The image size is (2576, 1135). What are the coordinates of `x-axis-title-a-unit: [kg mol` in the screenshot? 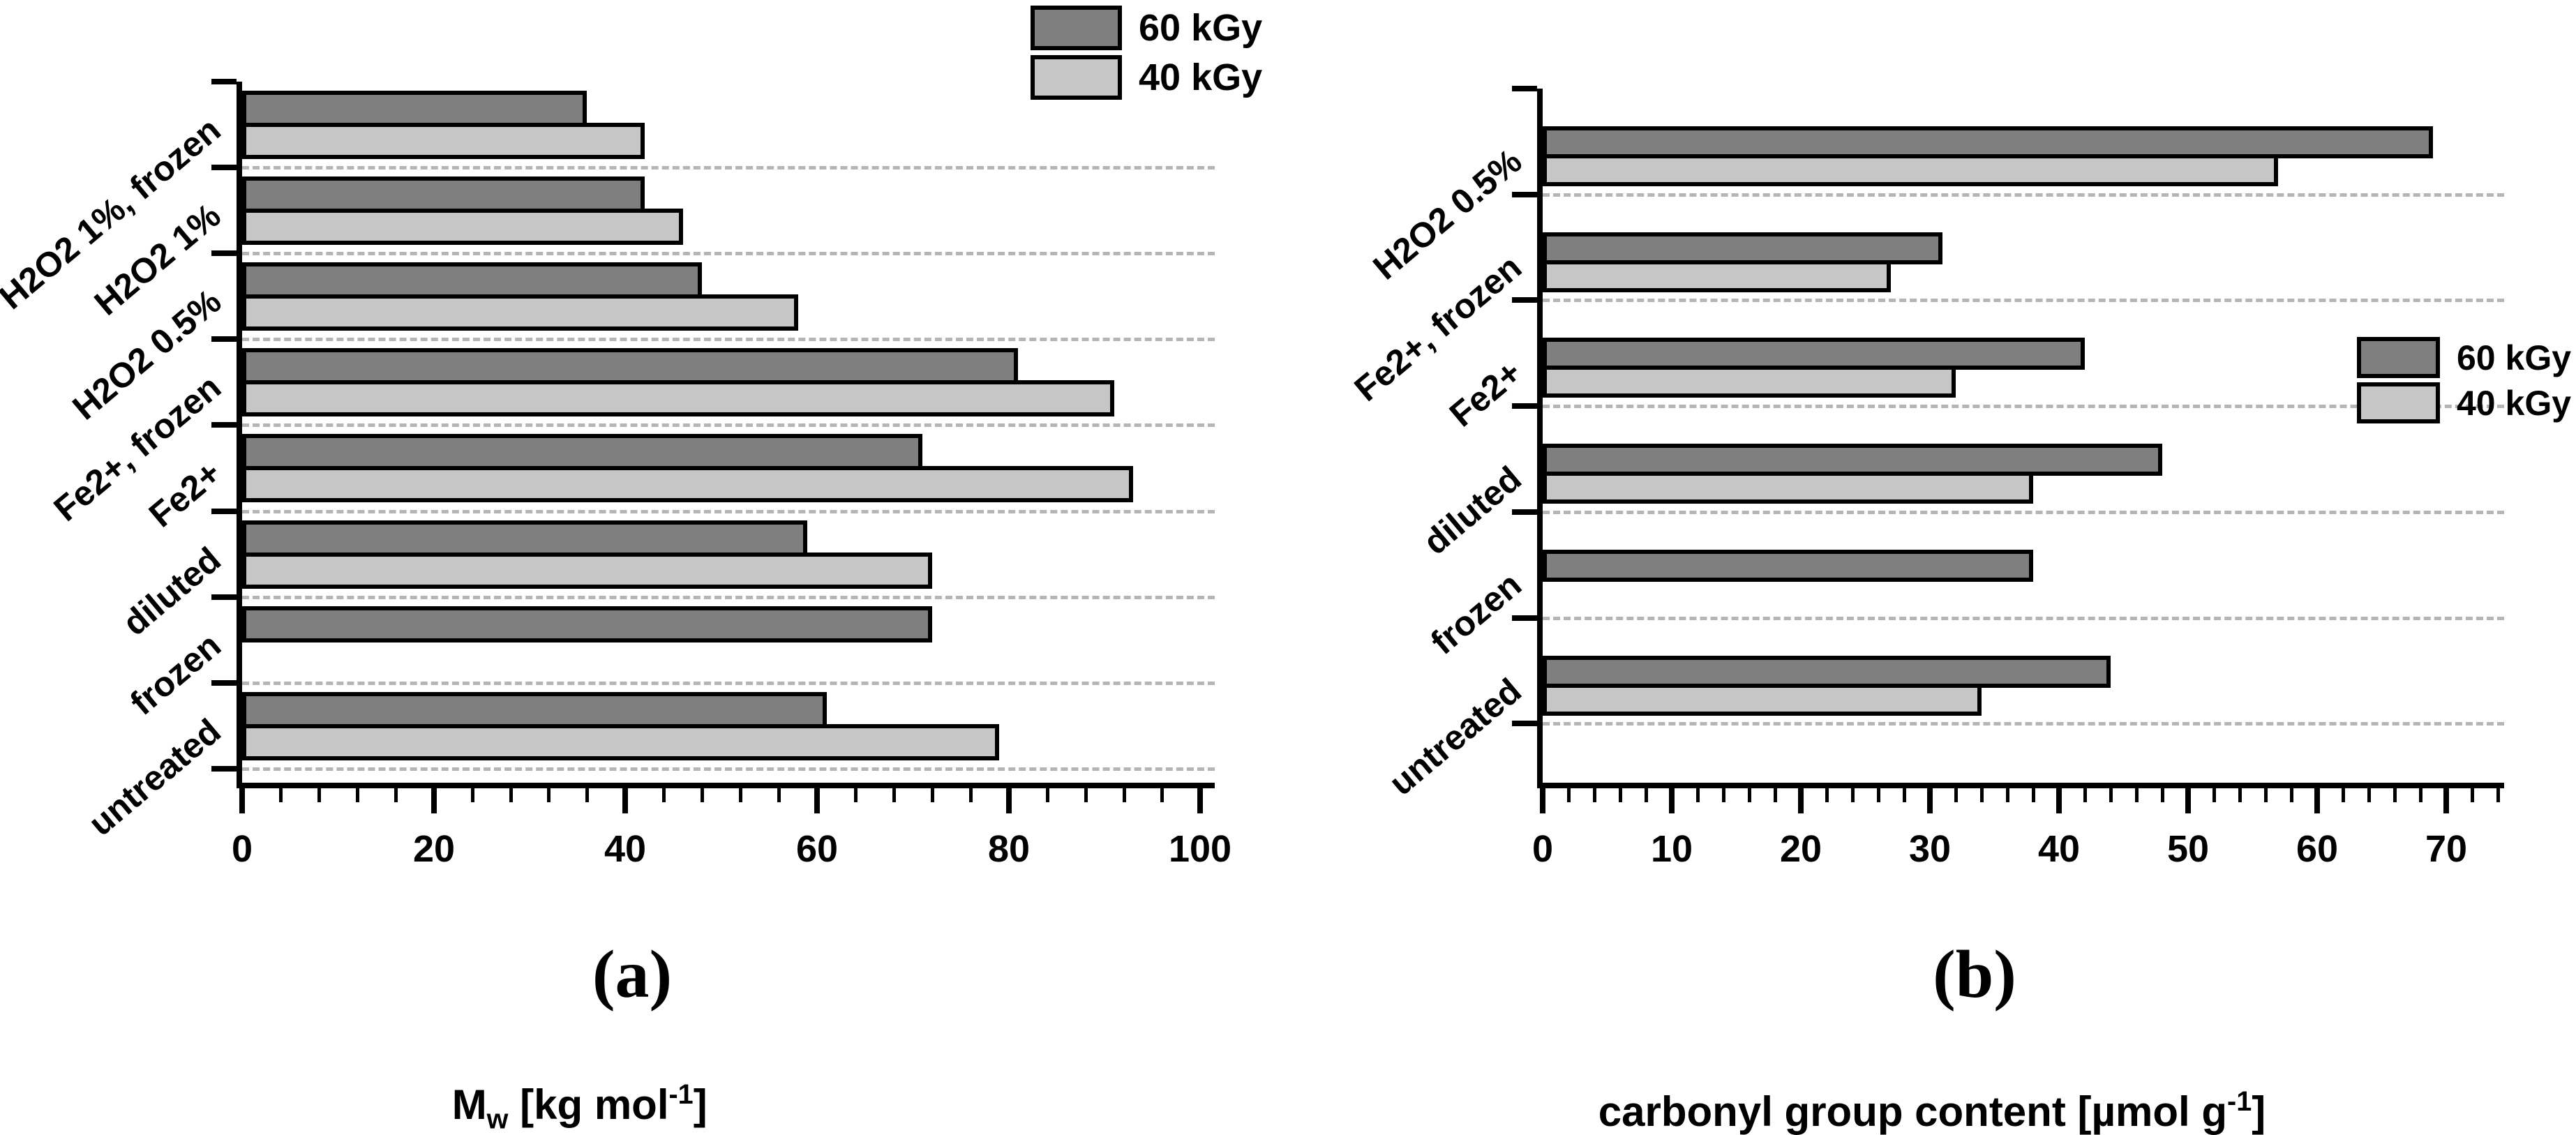 It's located at (588, 1104).